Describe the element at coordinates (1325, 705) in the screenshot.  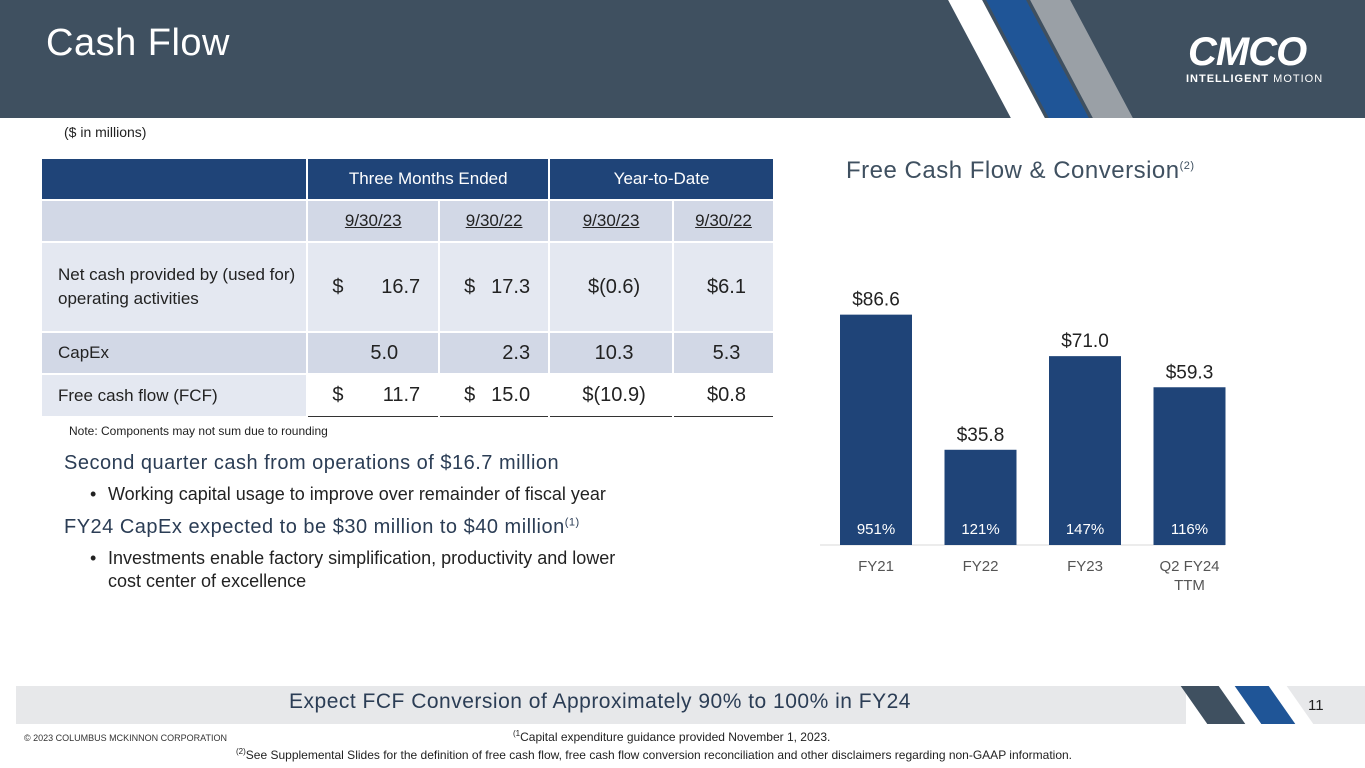
I see `footer-decor-gray` at that location.